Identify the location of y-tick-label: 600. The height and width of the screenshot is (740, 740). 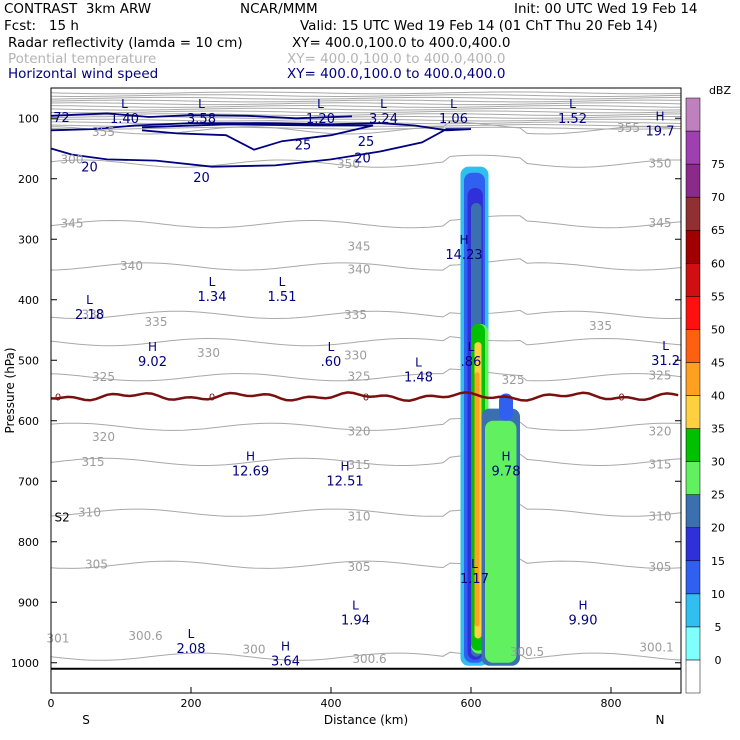
(28, 421).